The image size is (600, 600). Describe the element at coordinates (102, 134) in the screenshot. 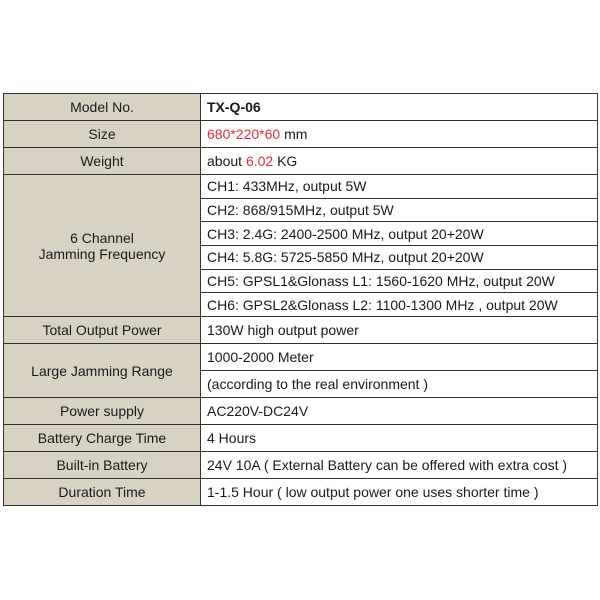

I see `label-size: Size` at that location.